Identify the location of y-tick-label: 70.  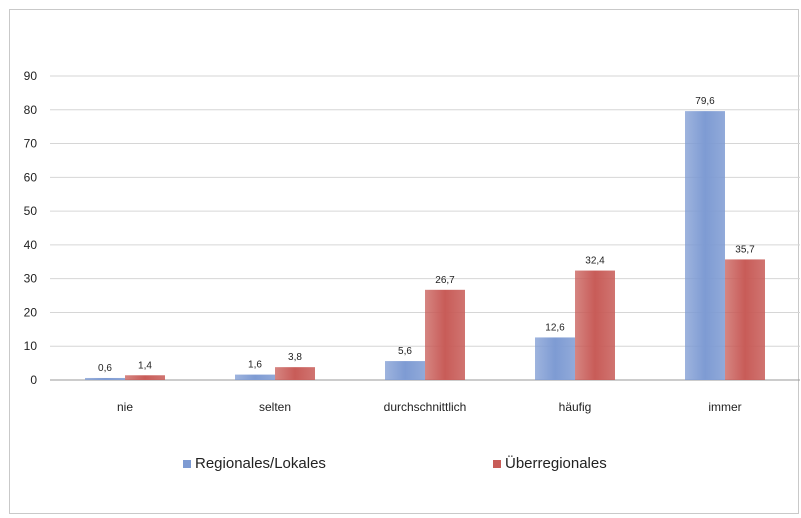
(31, 144).